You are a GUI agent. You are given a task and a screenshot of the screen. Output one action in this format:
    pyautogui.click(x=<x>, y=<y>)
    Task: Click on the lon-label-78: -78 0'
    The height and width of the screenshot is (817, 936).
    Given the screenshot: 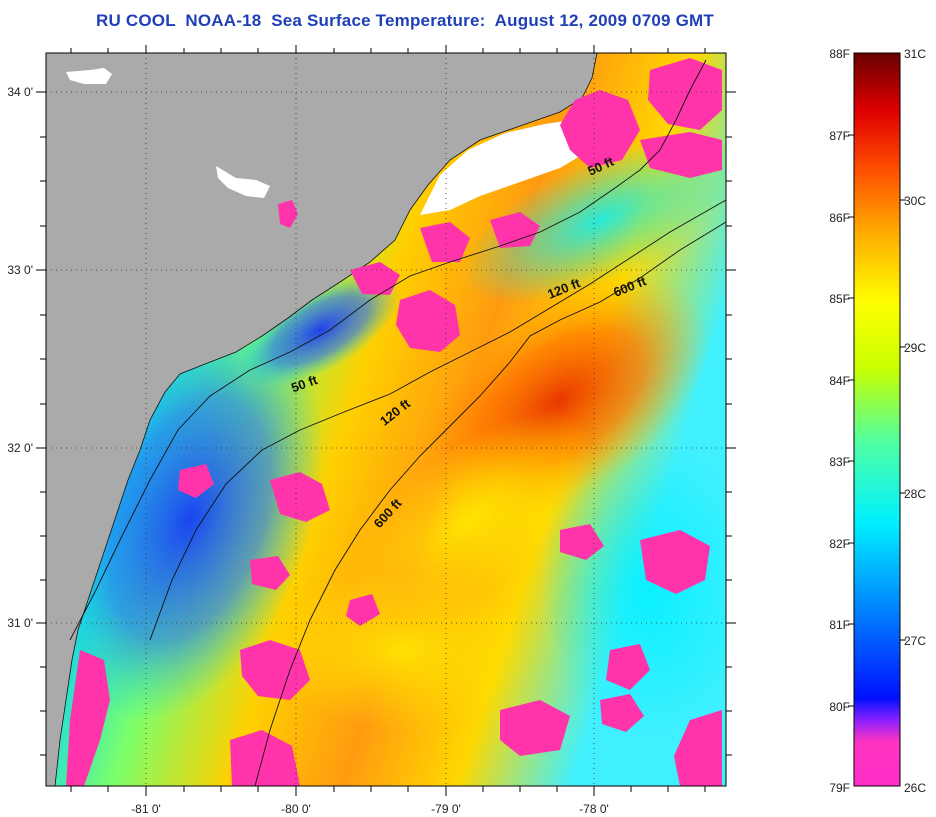 What is the action you would take?
    pyautogui.click(x=594, y=809)
    